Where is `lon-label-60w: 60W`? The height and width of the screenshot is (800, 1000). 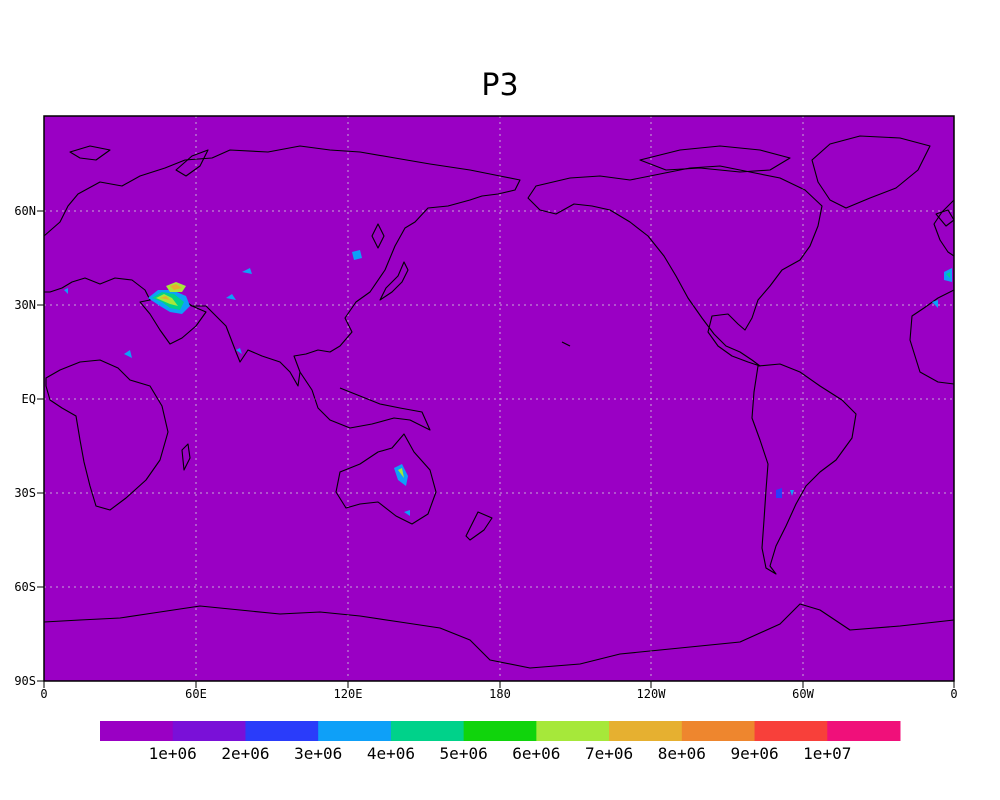
lon-label-60w: 60W is located at coordinates (803, 694).